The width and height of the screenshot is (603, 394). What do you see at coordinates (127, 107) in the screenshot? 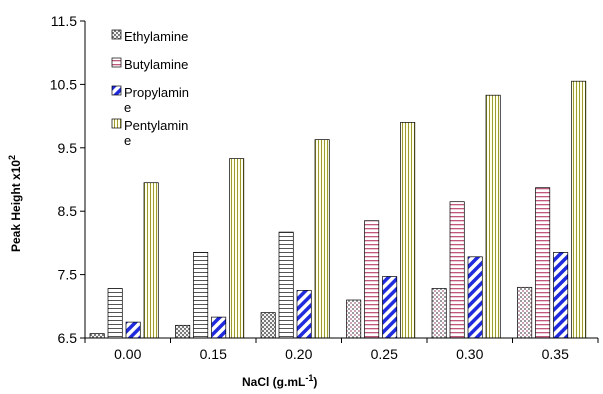
I see `legend-label-propylamine: e` at bounding box center [127, 107].